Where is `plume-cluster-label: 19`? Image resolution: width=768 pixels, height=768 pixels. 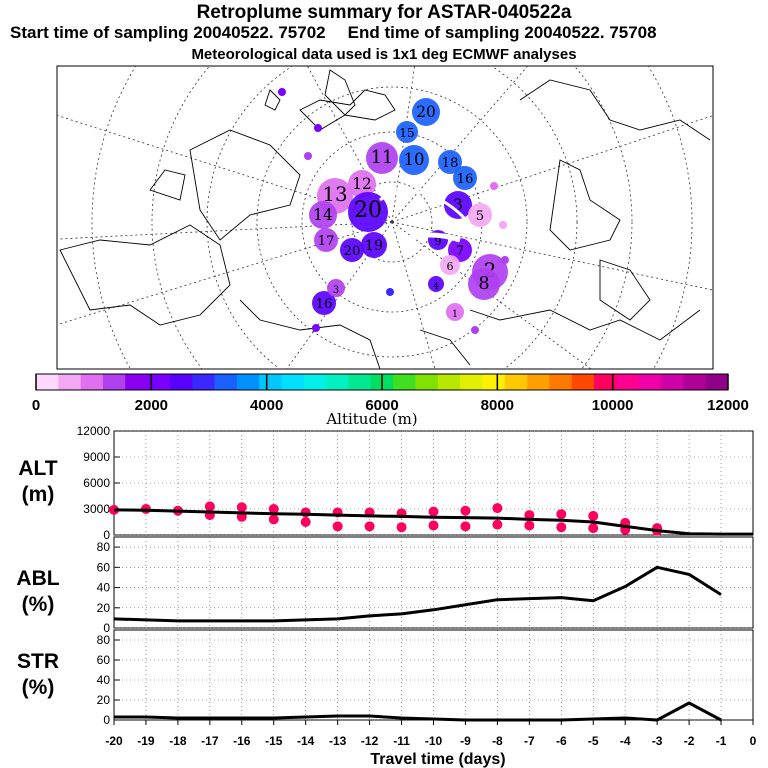 plume-cluster-label: 19 is located at coordinates (374, 246).